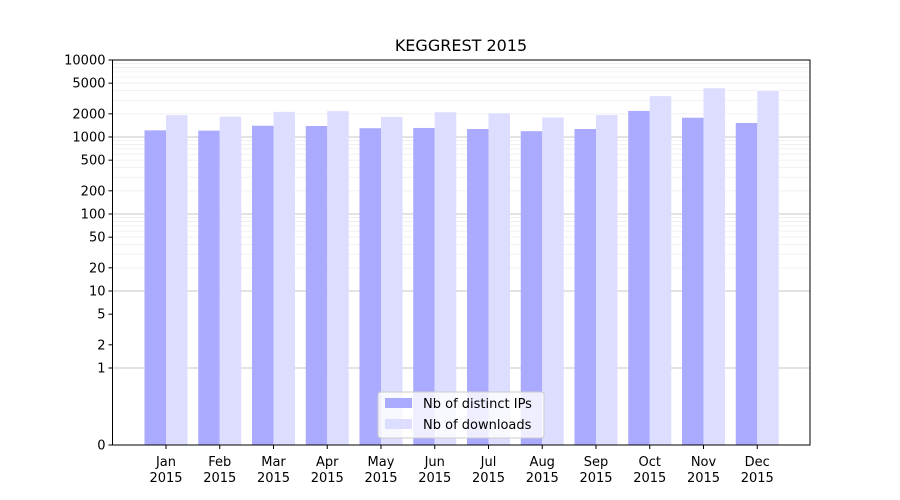  I want to click on x-tick-label-apr: Apr 2015, so click(327, 470).